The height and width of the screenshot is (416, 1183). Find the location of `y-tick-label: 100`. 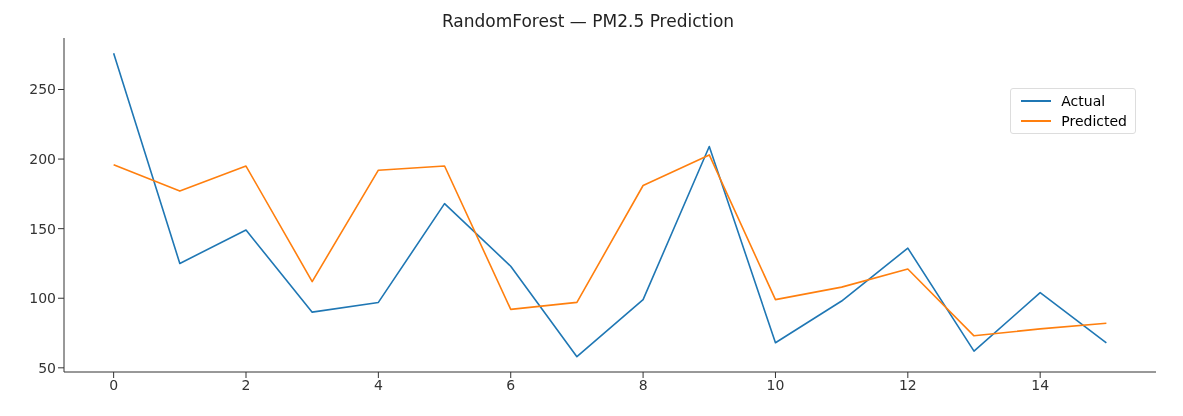

y-tick-label: 100 is located at coordinates (42, 298).